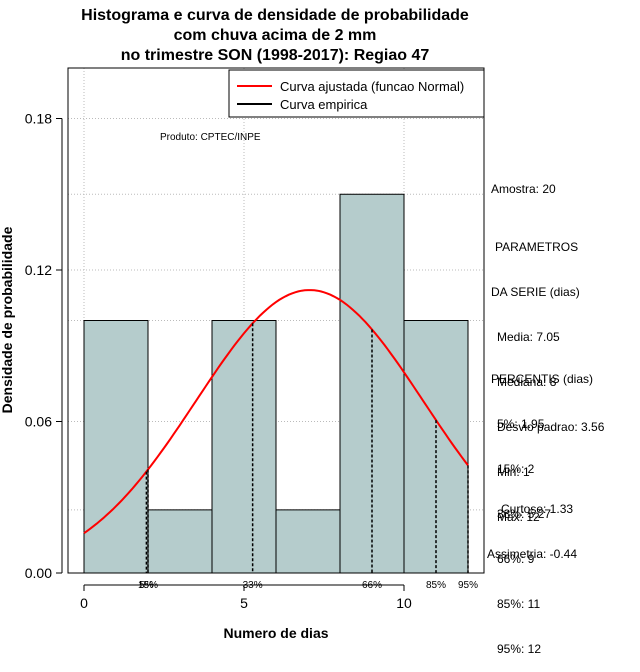 The height and width of the screenshot is (672, 640). Describe the element at coordinates (38, 270) in the screenshot. I see `y-tick-label-2: 0.12` at that location.